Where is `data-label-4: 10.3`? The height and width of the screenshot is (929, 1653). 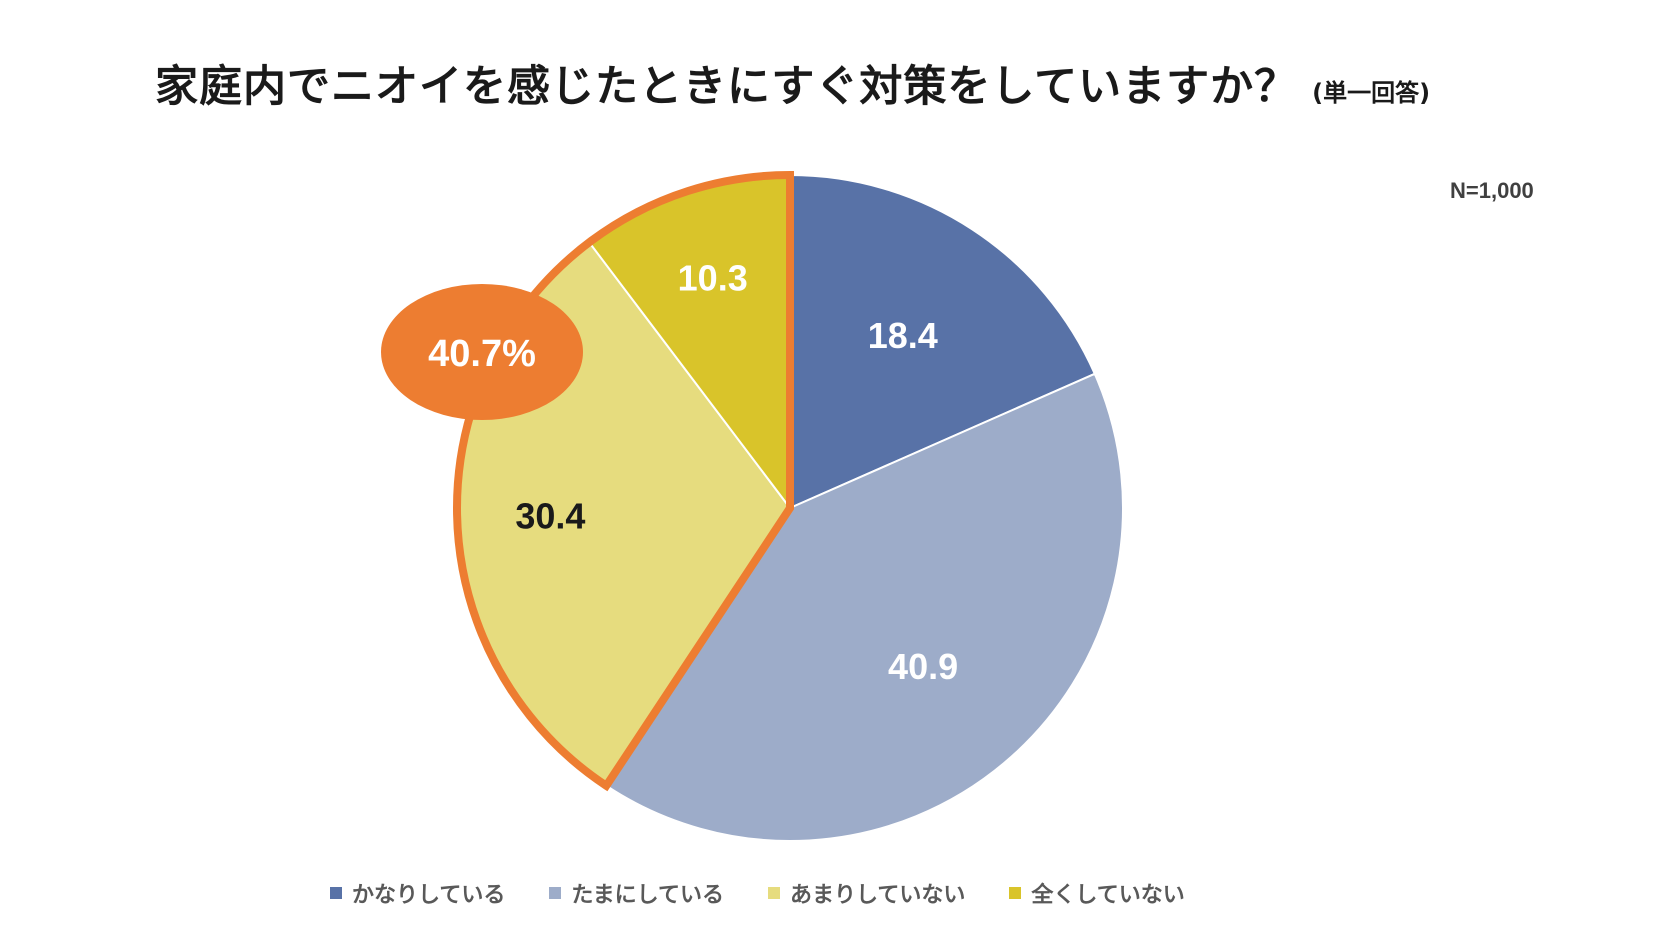
data-label-4: 10.3 is located at coordinates (713, 278).